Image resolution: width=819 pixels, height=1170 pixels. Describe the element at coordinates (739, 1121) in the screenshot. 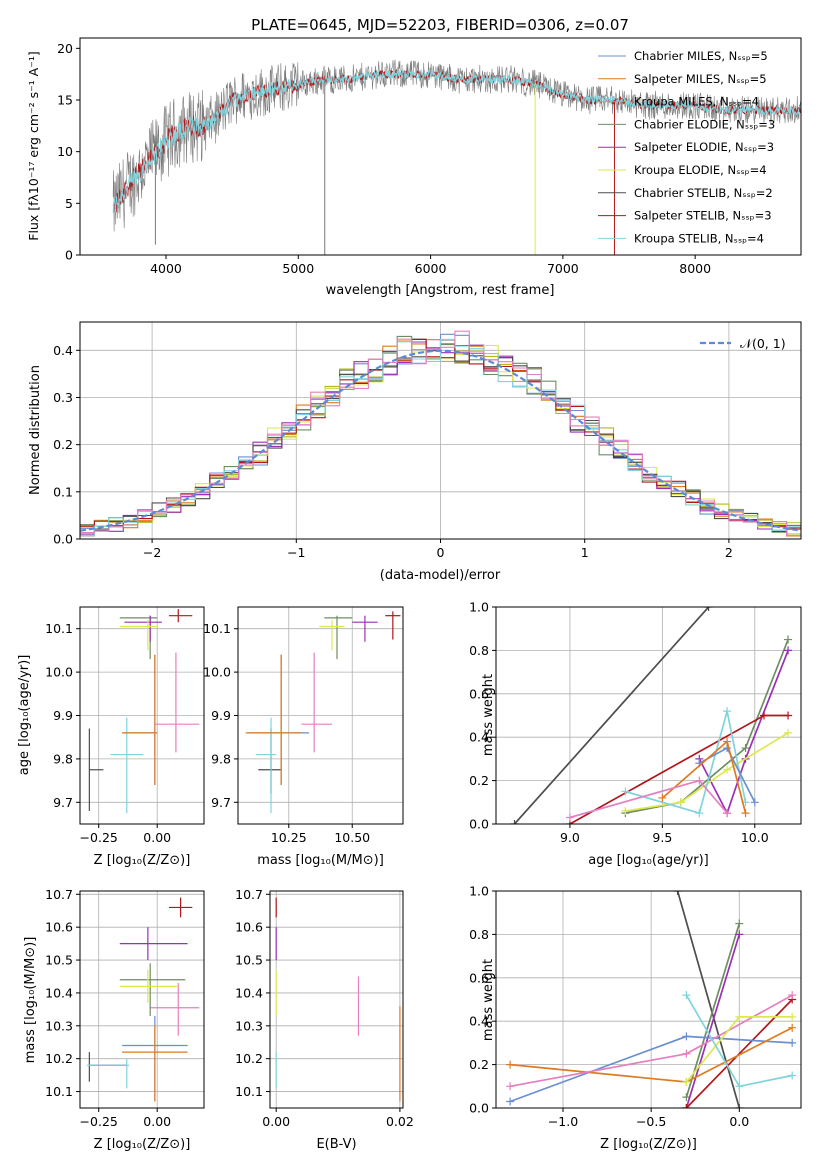

I see `x-tick-label: 0.0` at that location.